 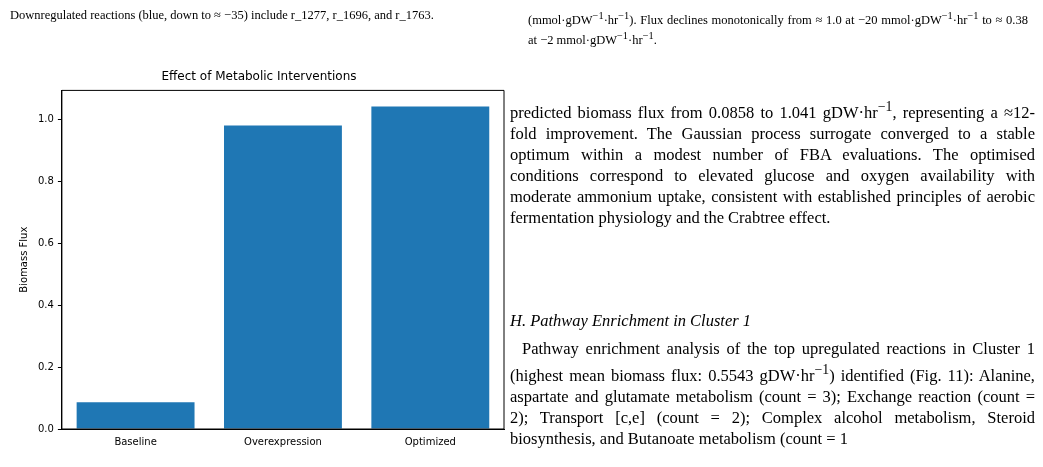 What do you see at coordinates (259, 76) in the screenshot?
I see `chart-title: Effect of Metabolic Interventions` at bounding box center [259, 76].